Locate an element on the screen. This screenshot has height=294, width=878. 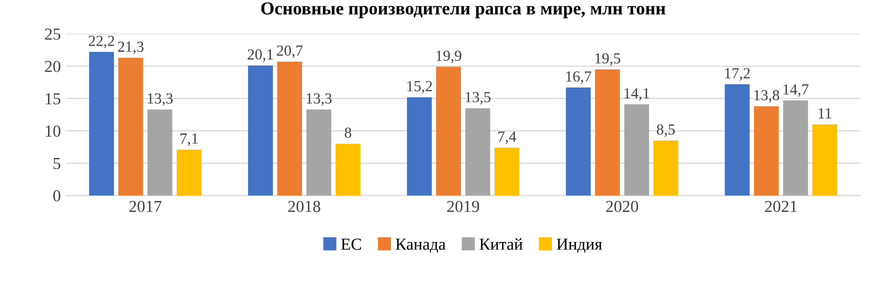
data-label: 7,1 is located at coordinates (189, 139).